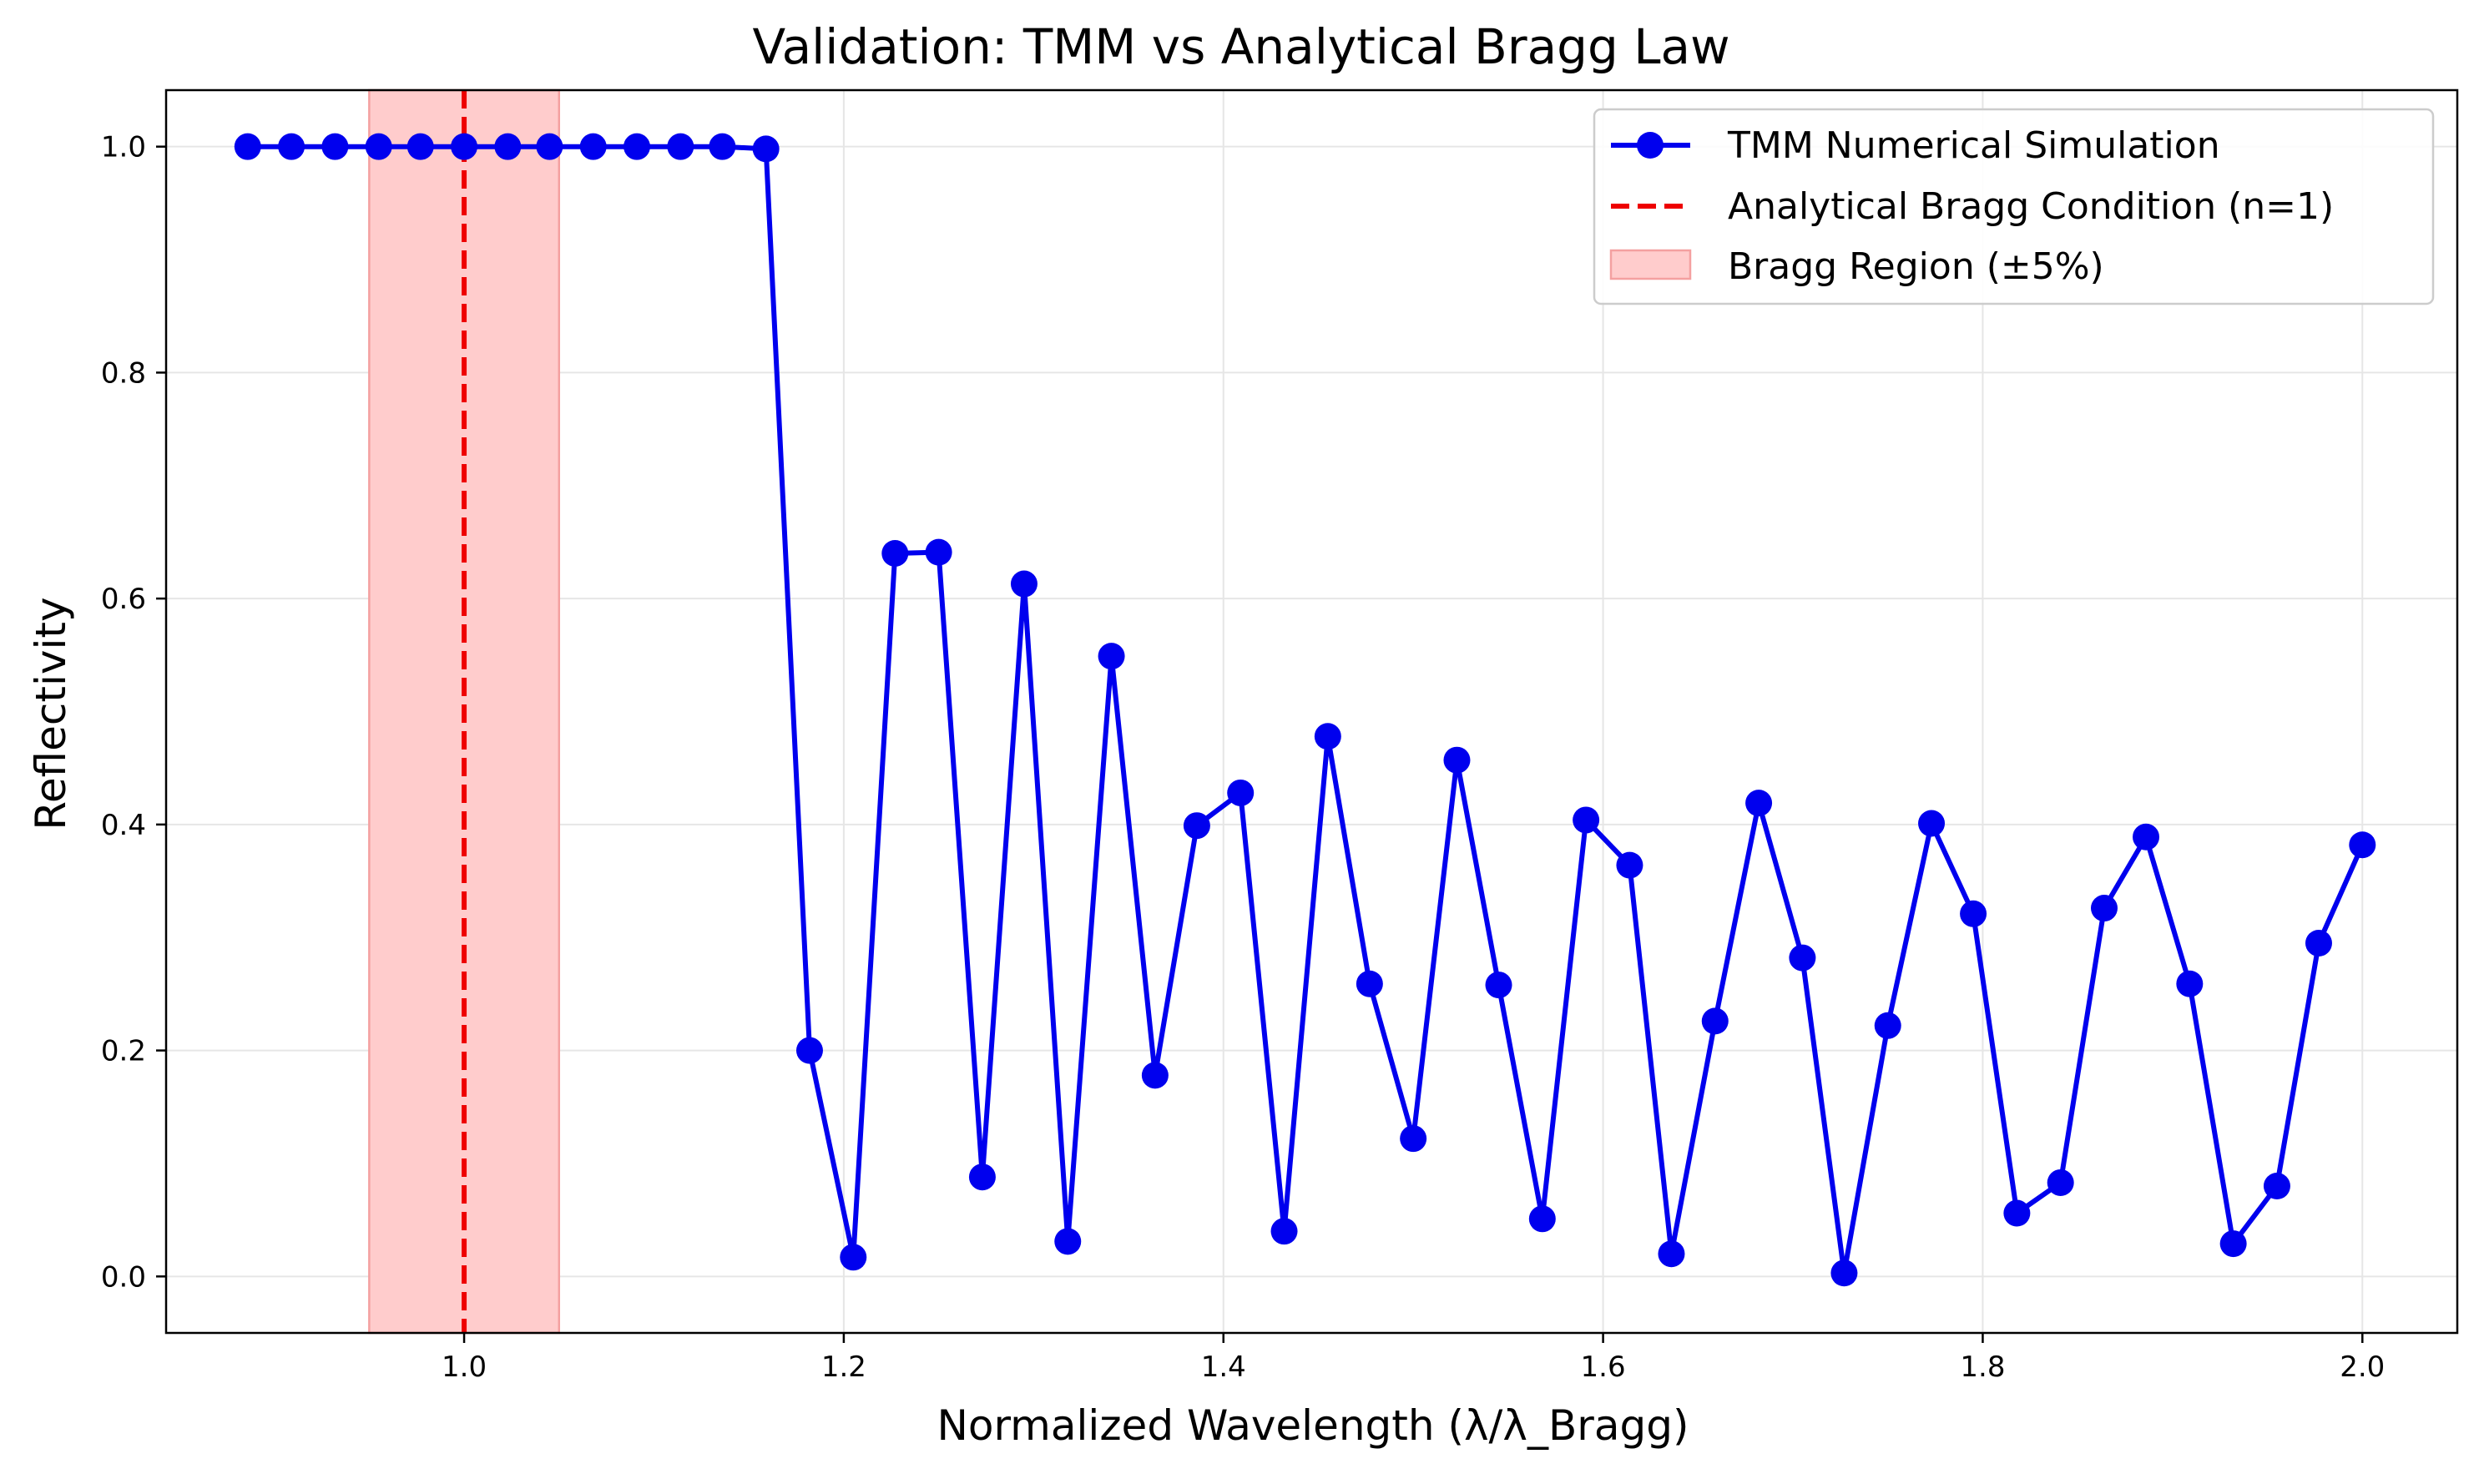 The image size is (2479, 1484). I want to click on legend-series-marker-swatch, so click(1650, 145).